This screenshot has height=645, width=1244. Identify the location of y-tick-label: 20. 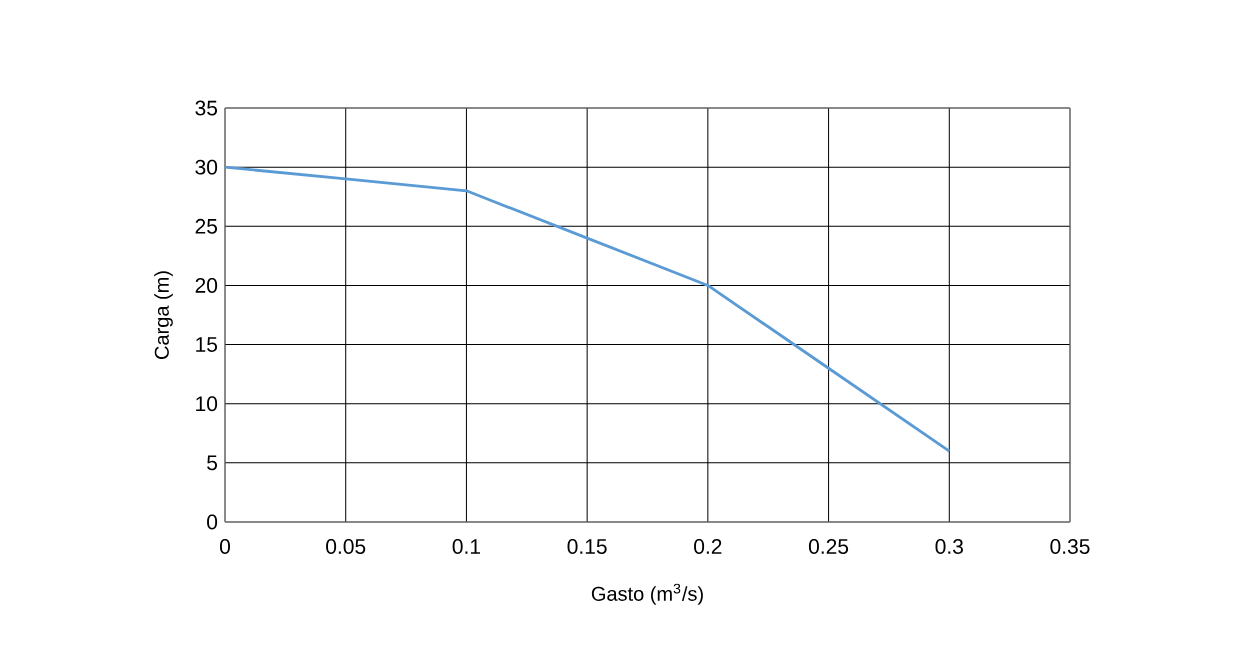
(206, 285).